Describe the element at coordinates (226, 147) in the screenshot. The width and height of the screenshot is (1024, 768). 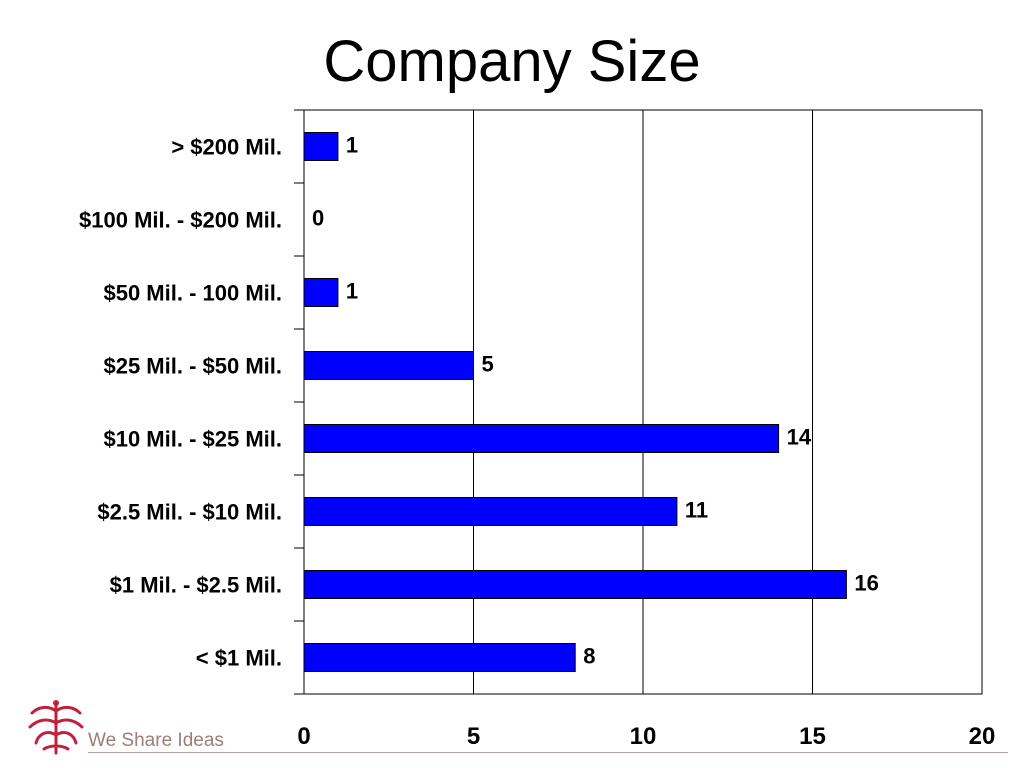
I see `category-label: > $200 Mil.` at that location.